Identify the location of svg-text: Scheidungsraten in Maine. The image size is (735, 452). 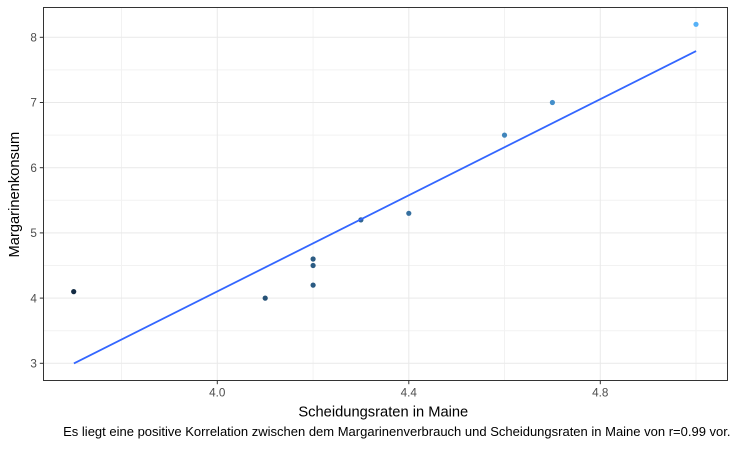
(383, 413).